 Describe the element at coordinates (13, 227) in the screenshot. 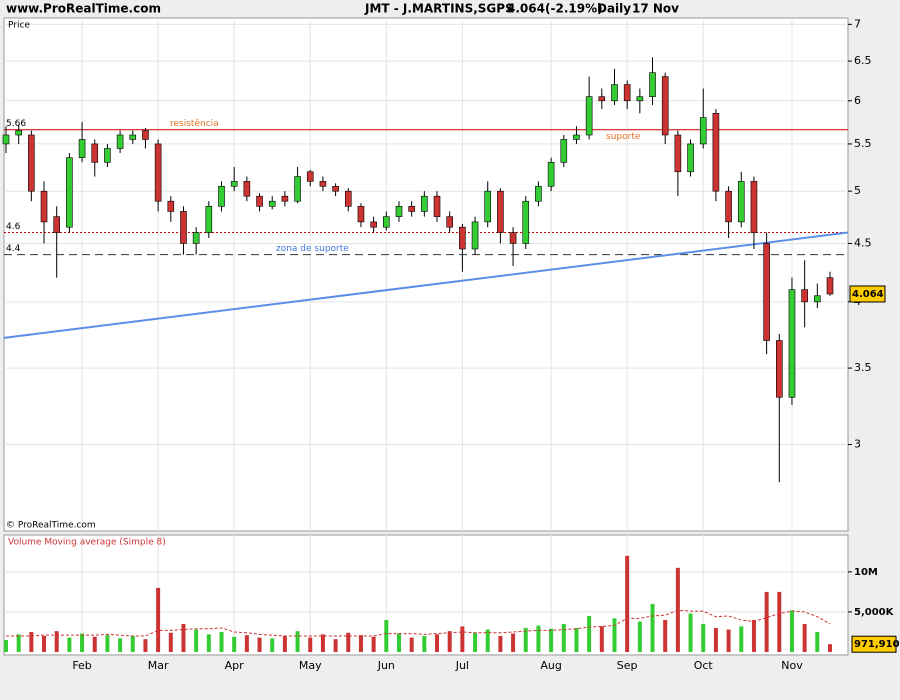

I see `level-value: 4.6` at that location.